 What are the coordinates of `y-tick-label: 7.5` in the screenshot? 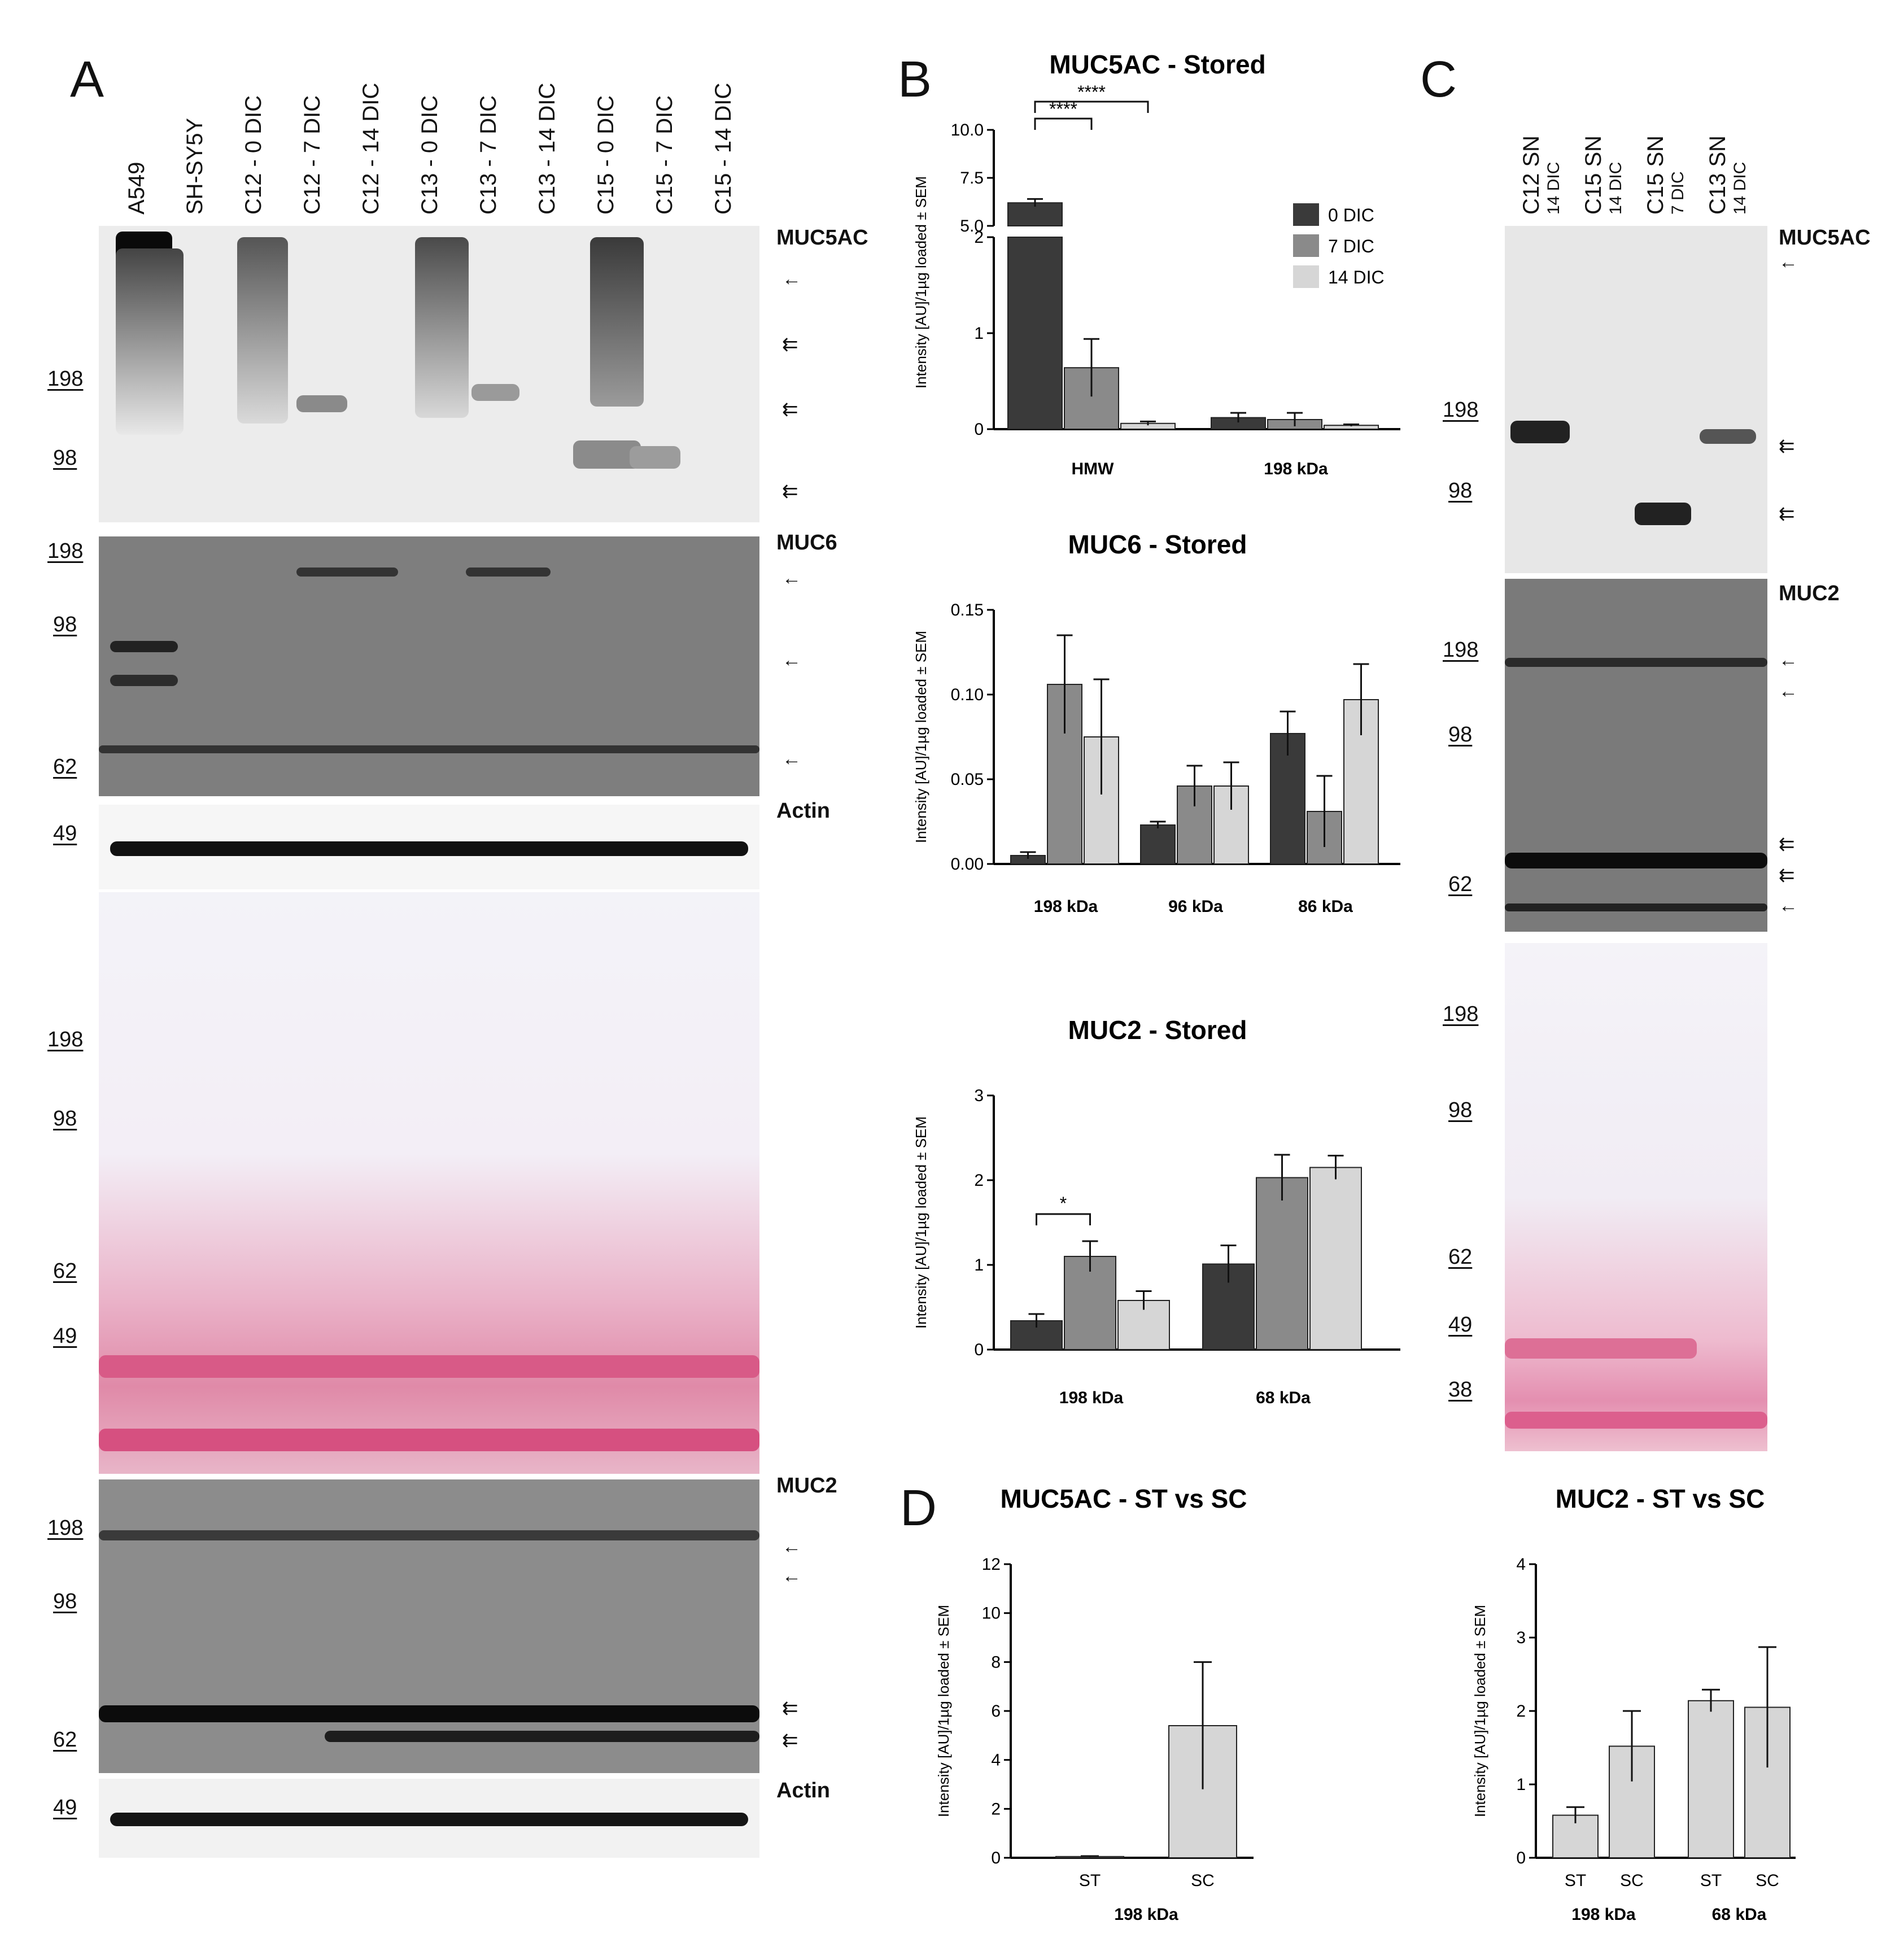 It's located at (972, 178).